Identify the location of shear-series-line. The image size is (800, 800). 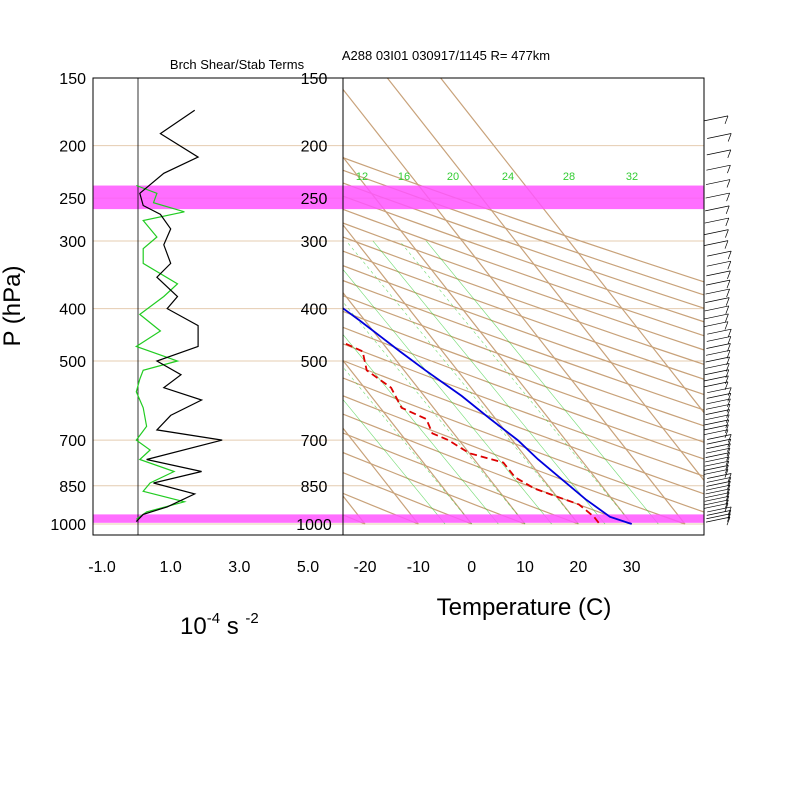
(179, 316).